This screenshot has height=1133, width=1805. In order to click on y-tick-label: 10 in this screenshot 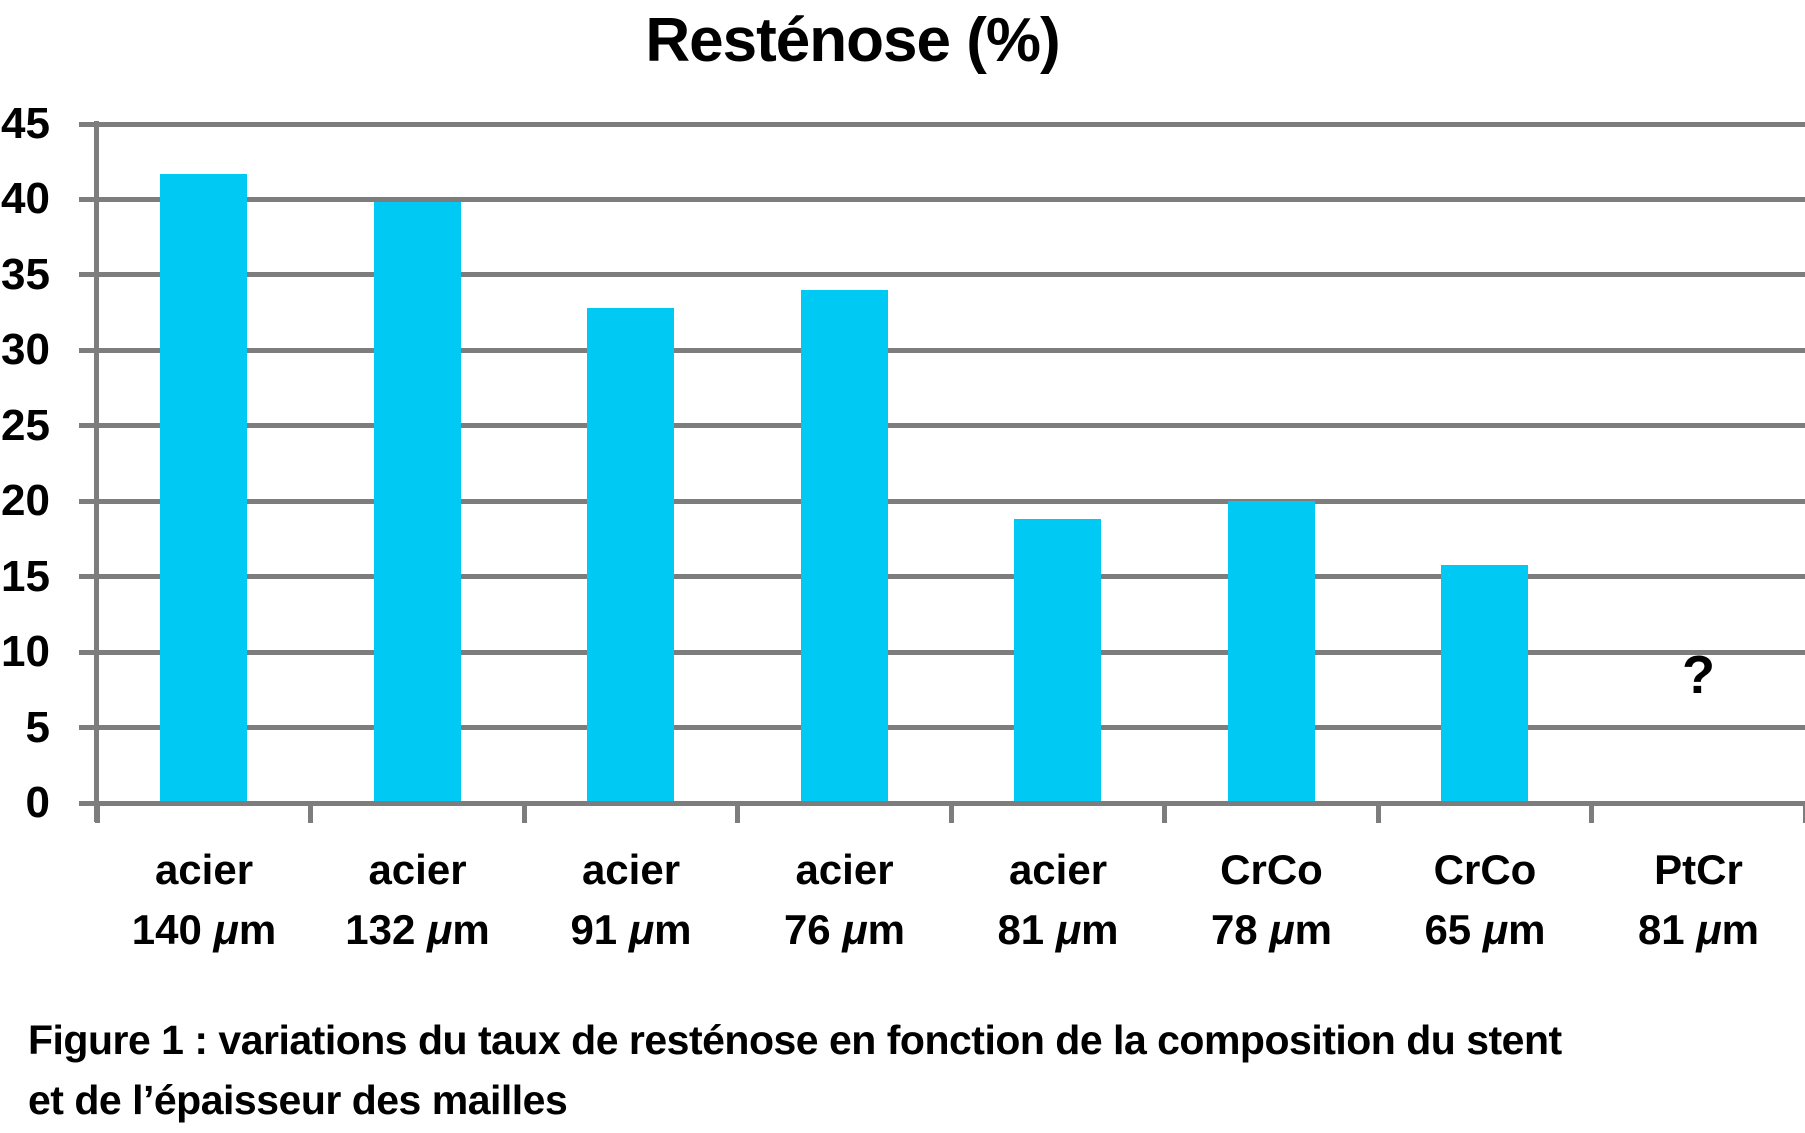, I will do `click(25, 652)`.